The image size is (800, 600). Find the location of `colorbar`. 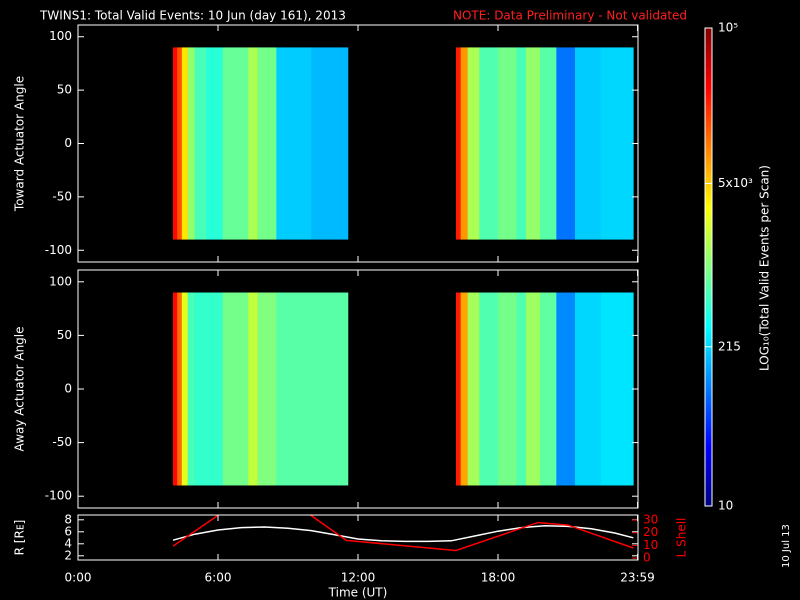

colorbar is located at coordinates (708, 267).